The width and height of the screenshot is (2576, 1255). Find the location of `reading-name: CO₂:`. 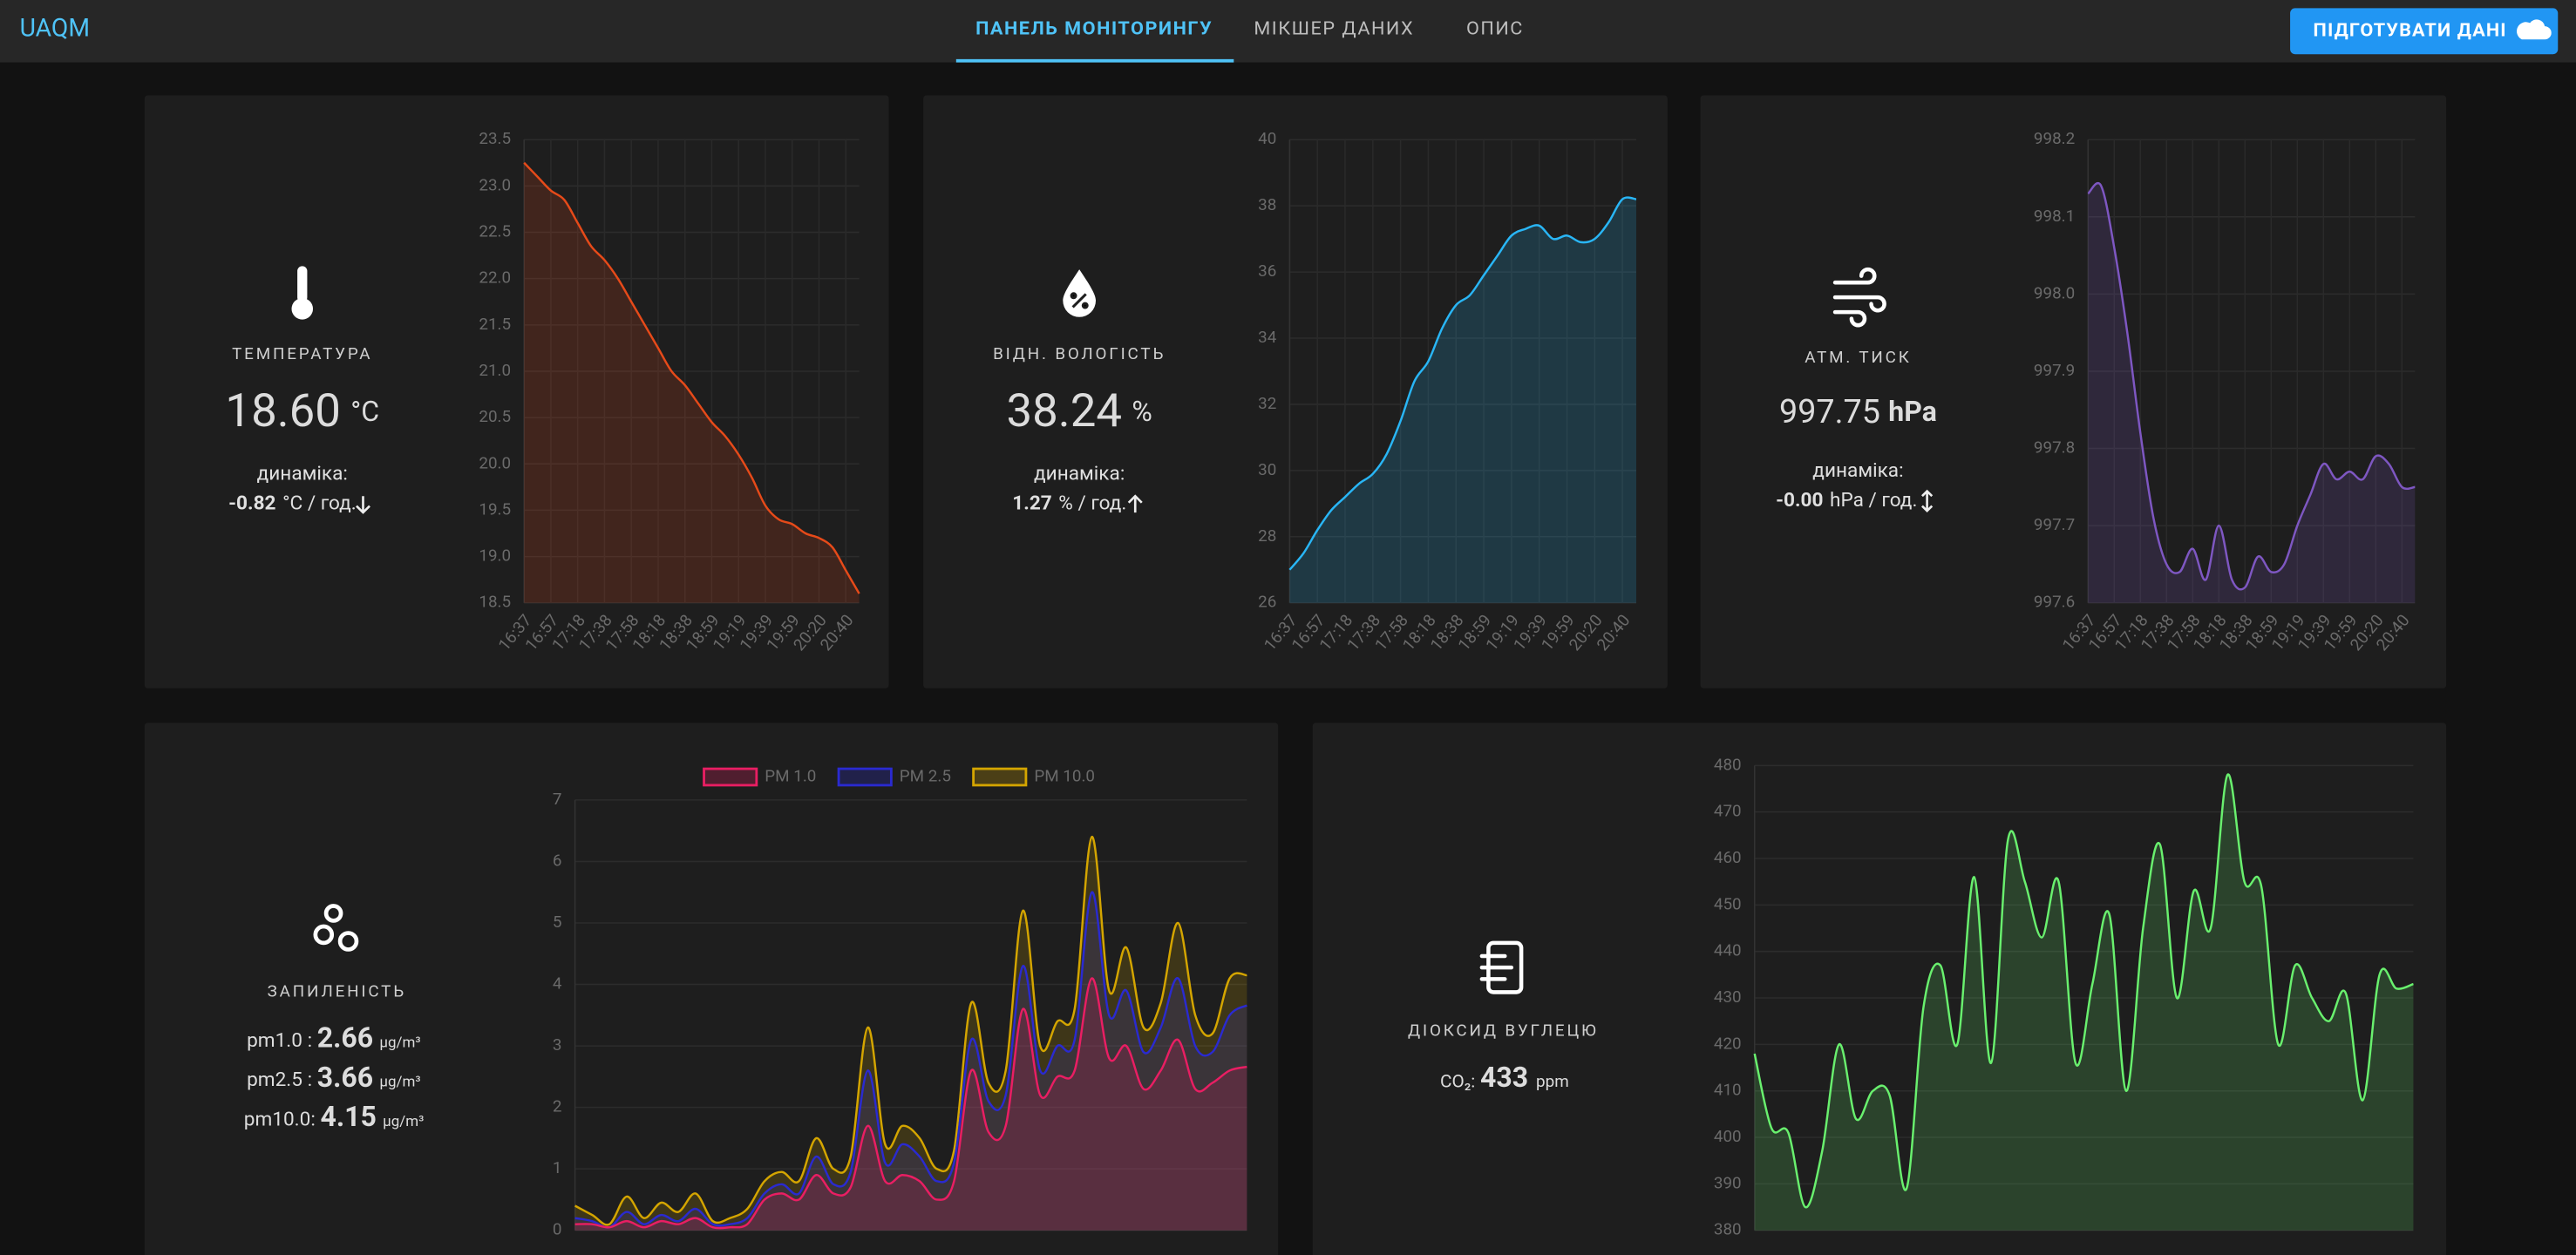

reading-name: CO₂: is located at coordinates (1457, 1083).